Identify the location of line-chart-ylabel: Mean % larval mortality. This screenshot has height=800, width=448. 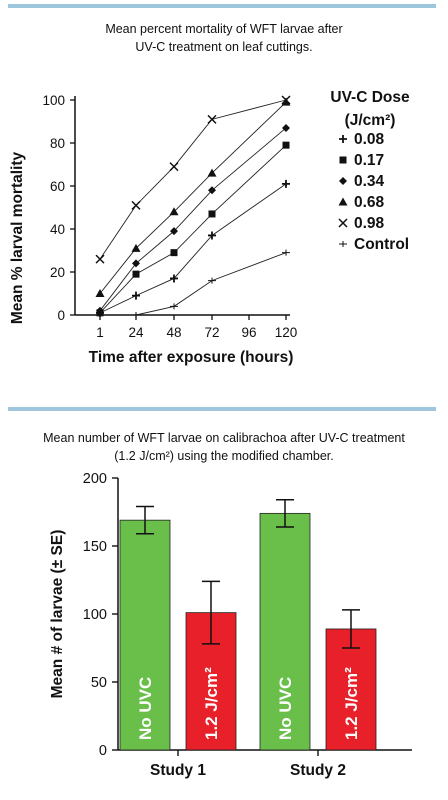
(17, 237).